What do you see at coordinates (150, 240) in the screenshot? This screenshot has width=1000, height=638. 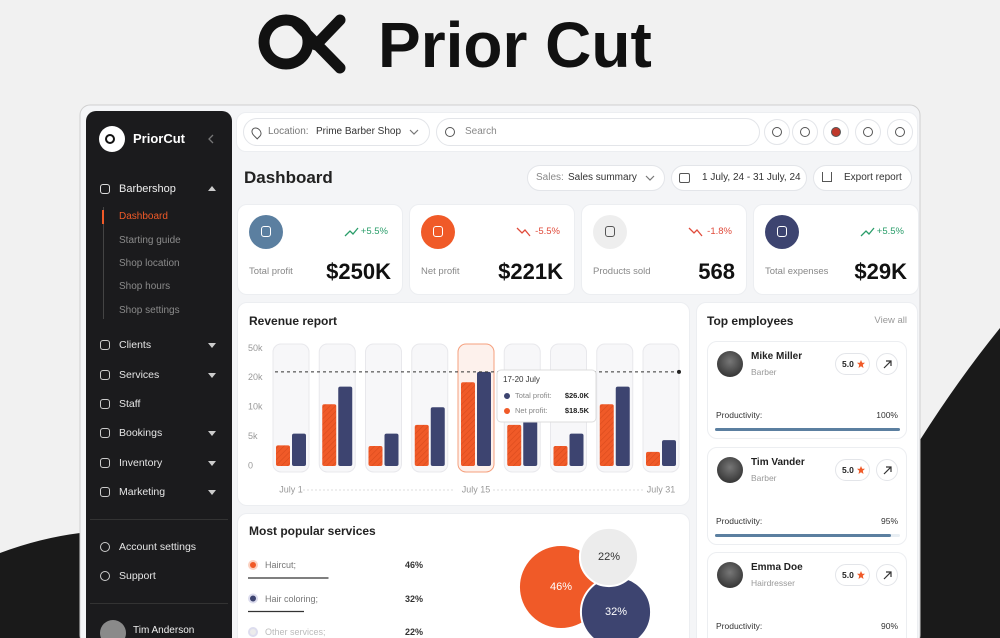 I see `nav-subitem: Starting guide` at bounding box center [150, 240].